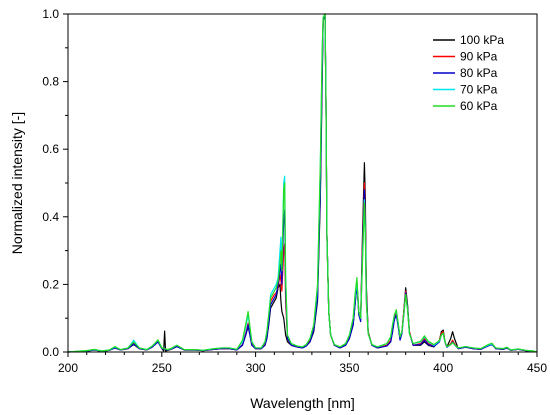 This screenshot has width=550, height=415. Describe the element at coordinates (479, 90) in the screenshot. I see `legend-label: 70 kPa` at that location.